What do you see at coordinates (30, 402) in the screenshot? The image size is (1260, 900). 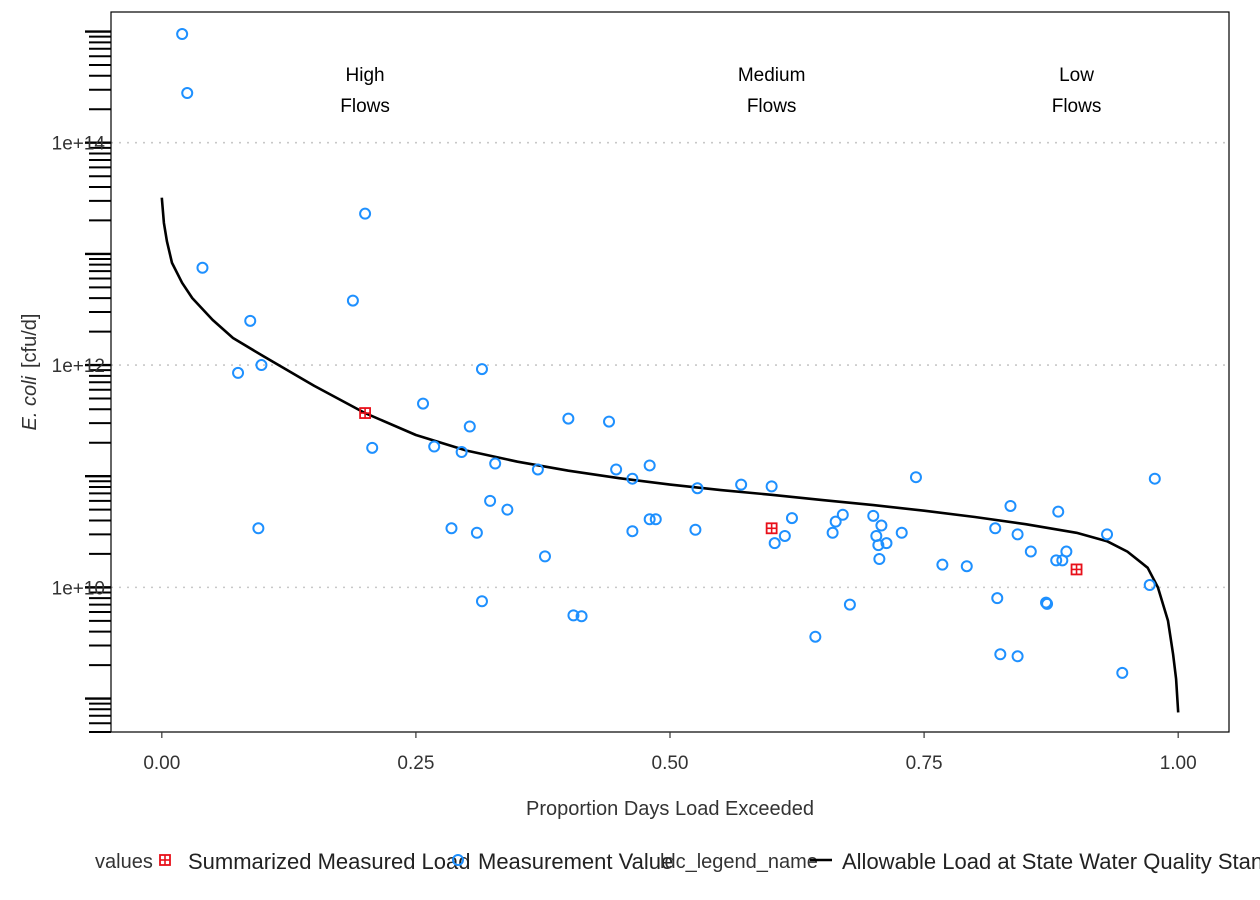 I see `y-axis-title-organism: E. coli` at bounding box center [30, 402].